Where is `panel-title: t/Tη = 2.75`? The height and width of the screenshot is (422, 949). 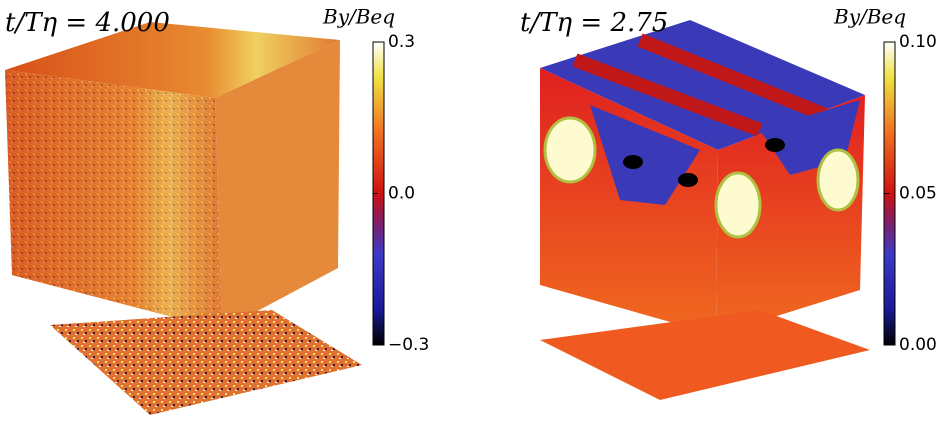 panel-title: t/Tη = 2.75 is located at coordinates (594, 23).